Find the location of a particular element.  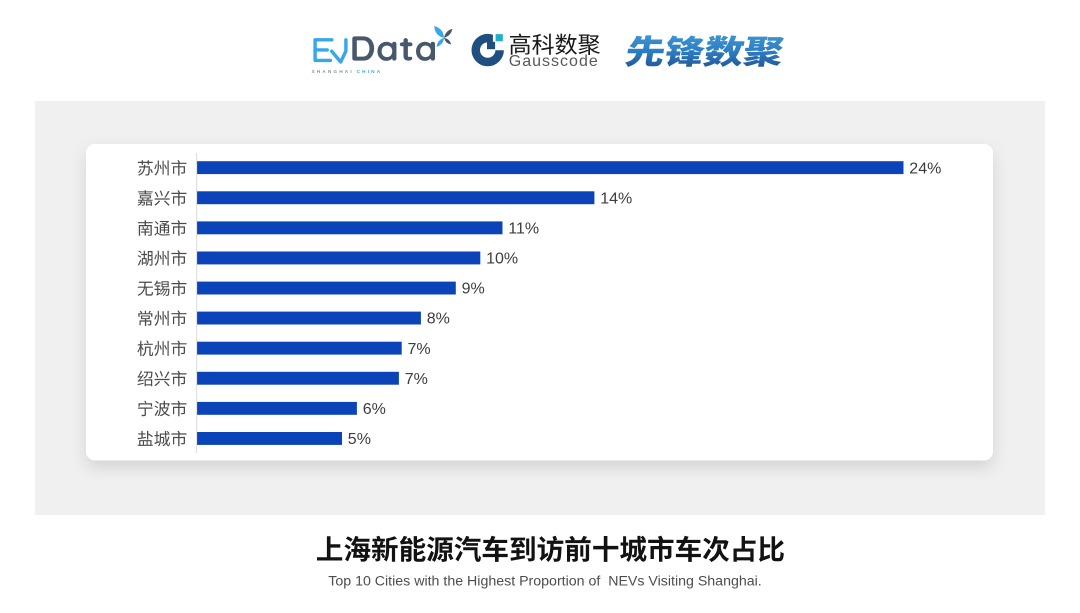

svg-text: 10% is located at coordinates (502, 259).